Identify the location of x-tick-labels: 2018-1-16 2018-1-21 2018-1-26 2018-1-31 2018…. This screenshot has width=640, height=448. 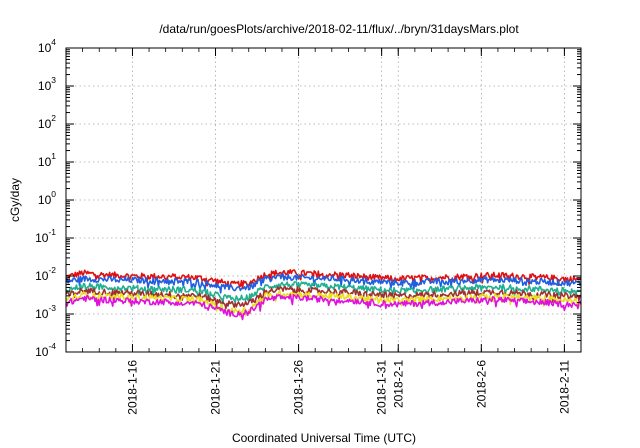
(348, 387).